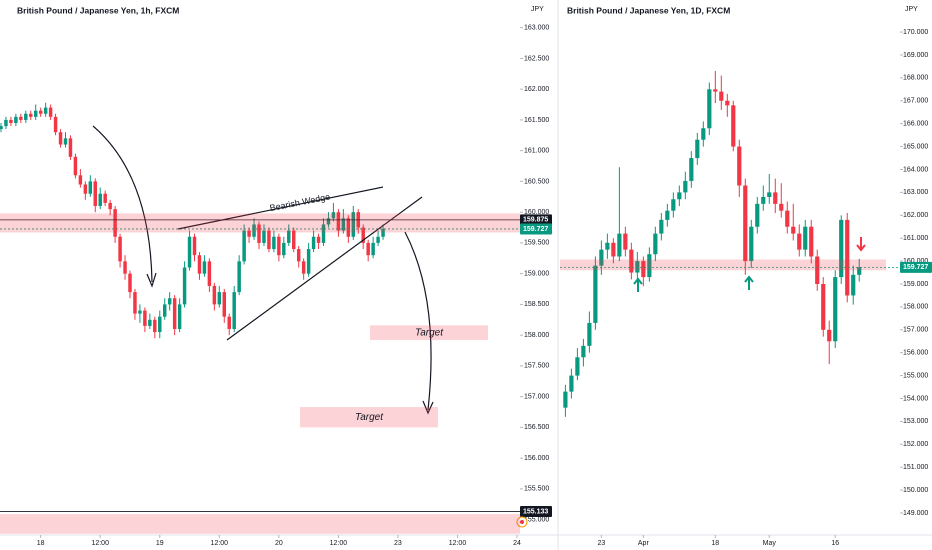  I want to click on y-tick-label: 167.000, so click(915, 101).